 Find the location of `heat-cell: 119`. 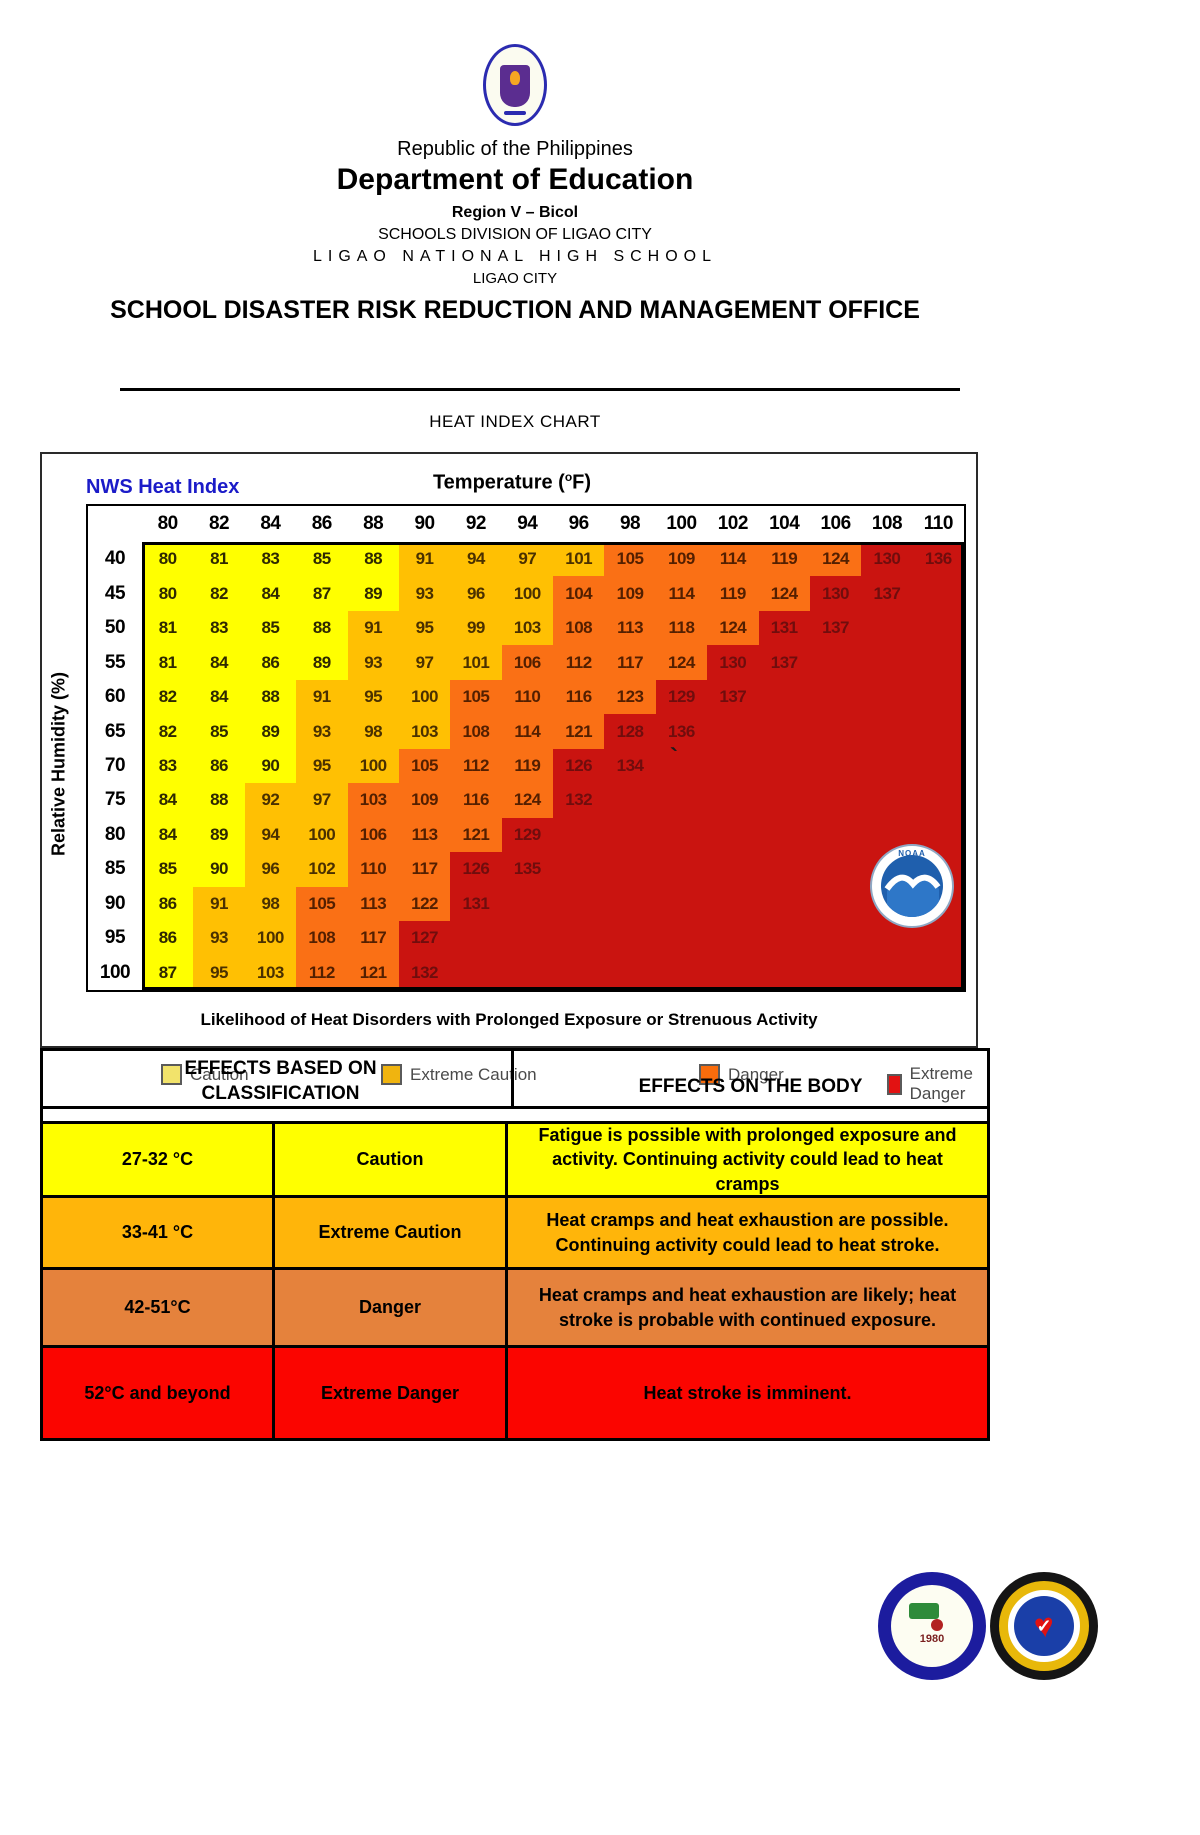

heat-cell: 119 is located at coordinates (733, 593).